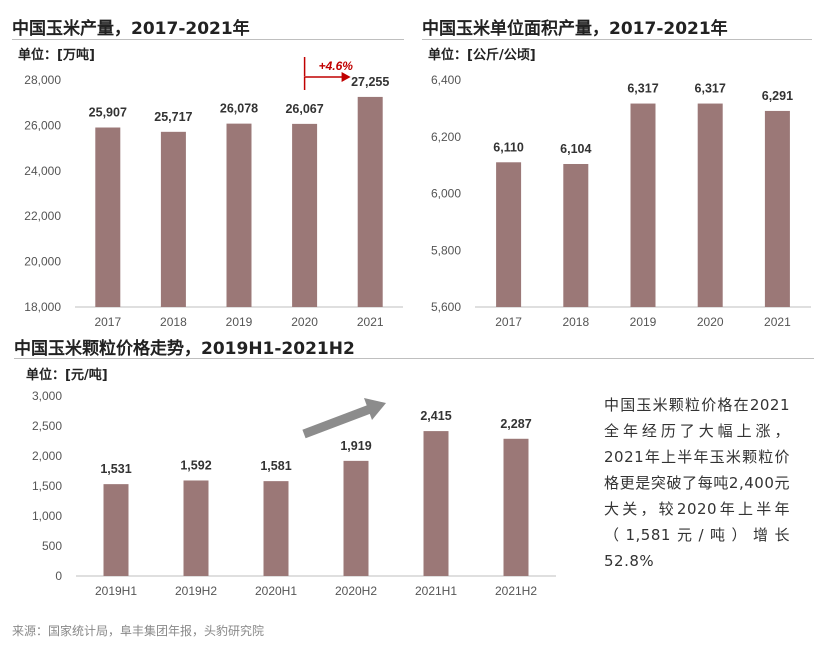 The image size is (831, 649). Describe the element at coordinates (107, 322) in the screenshot. I see `x-tick-label: 2017` at that location.